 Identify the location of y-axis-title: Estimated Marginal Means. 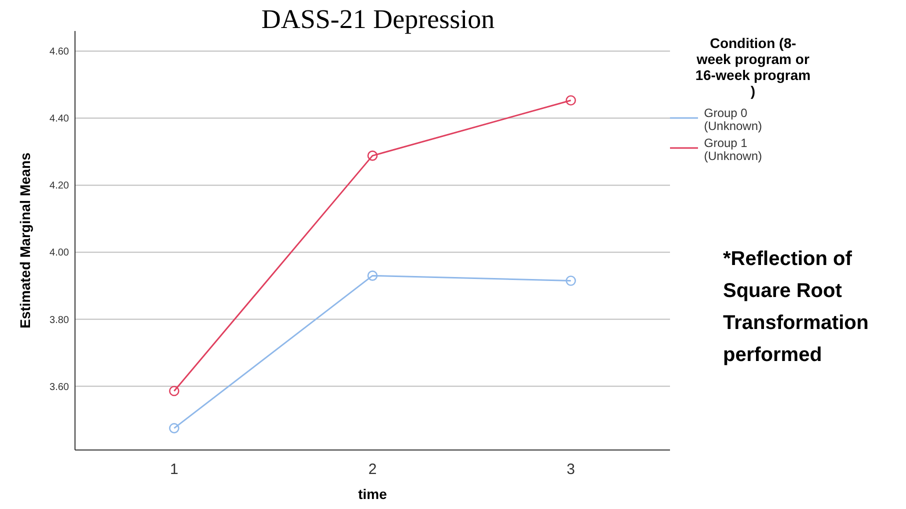
(25, 240).